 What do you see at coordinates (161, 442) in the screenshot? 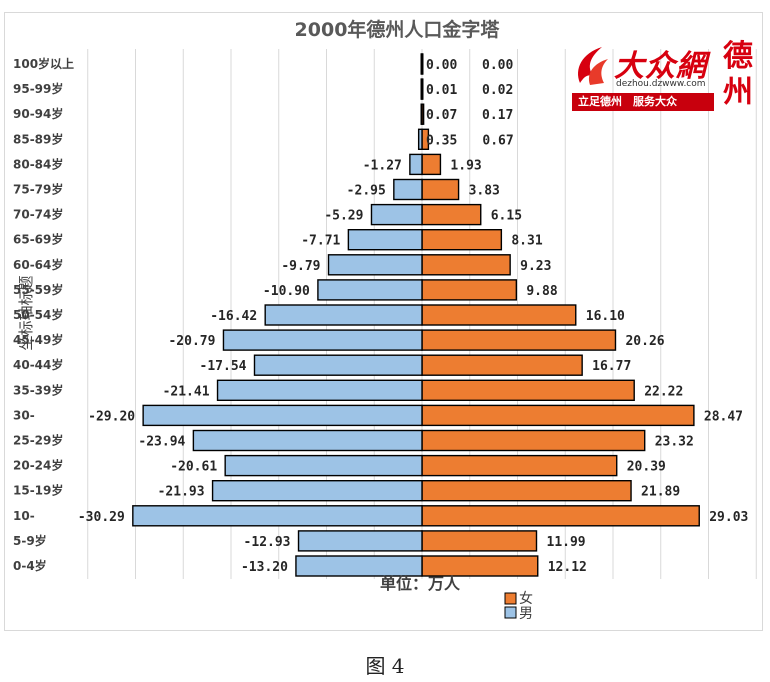
I see `value-label-male: -23.94` at bounding box center [161, 442].